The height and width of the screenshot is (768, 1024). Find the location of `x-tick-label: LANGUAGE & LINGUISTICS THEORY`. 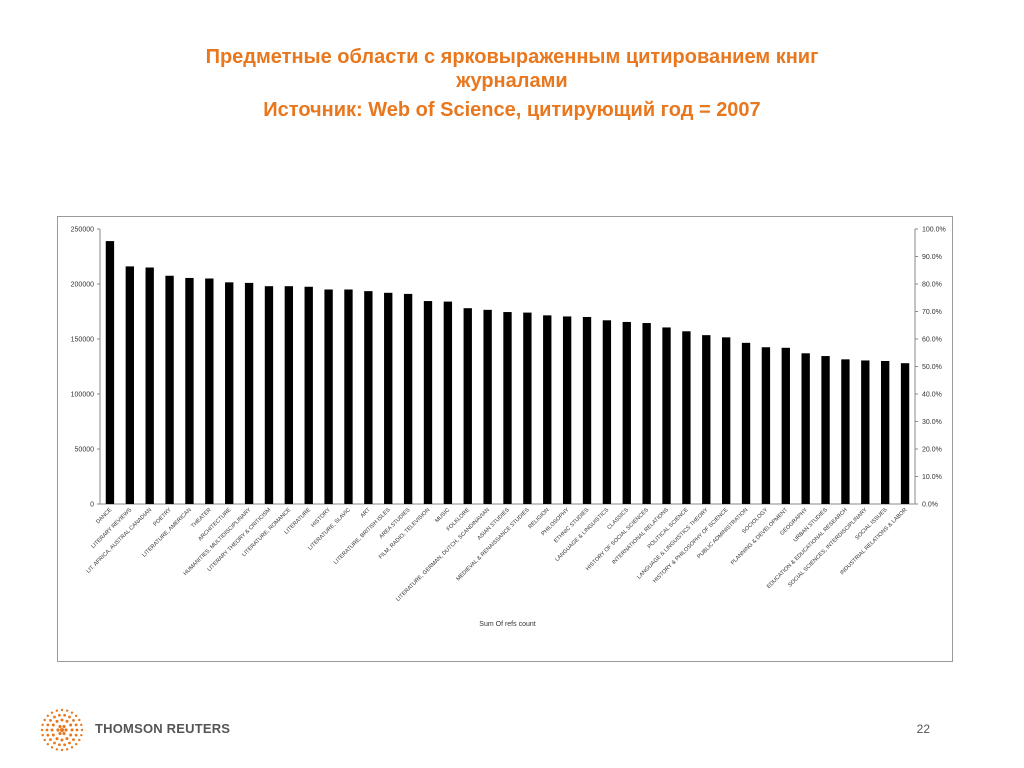

x-tick-label: LANGUAGE & LINGUISTICS THEORY is located at coordinates (673, 544).